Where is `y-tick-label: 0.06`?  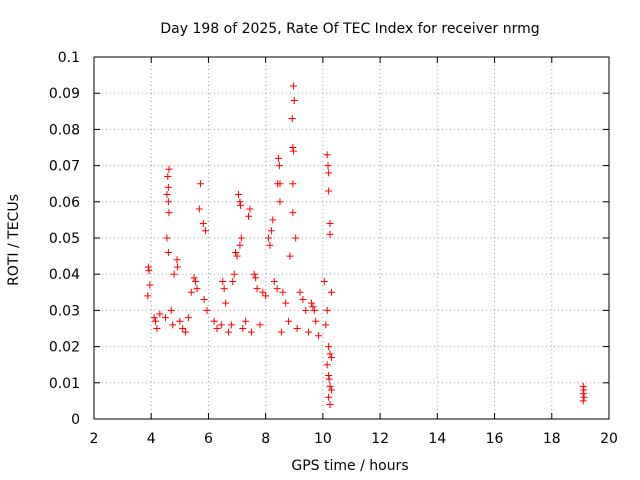
y-tick-label: 0.06 is located at coordinates (64, 203).